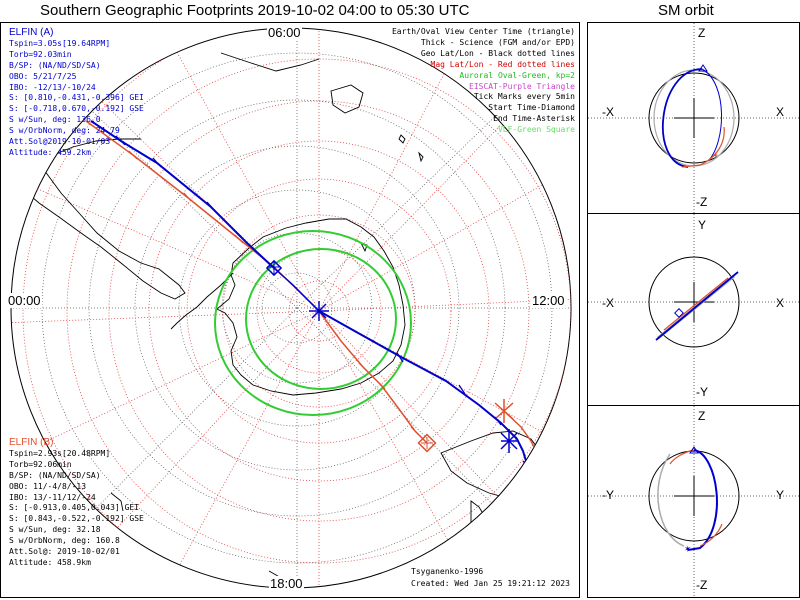 This screenshot has height=600, width=800. I want to click on legend-item: Mag Lat/Lon - Red dotted lines, so click(503, 64).